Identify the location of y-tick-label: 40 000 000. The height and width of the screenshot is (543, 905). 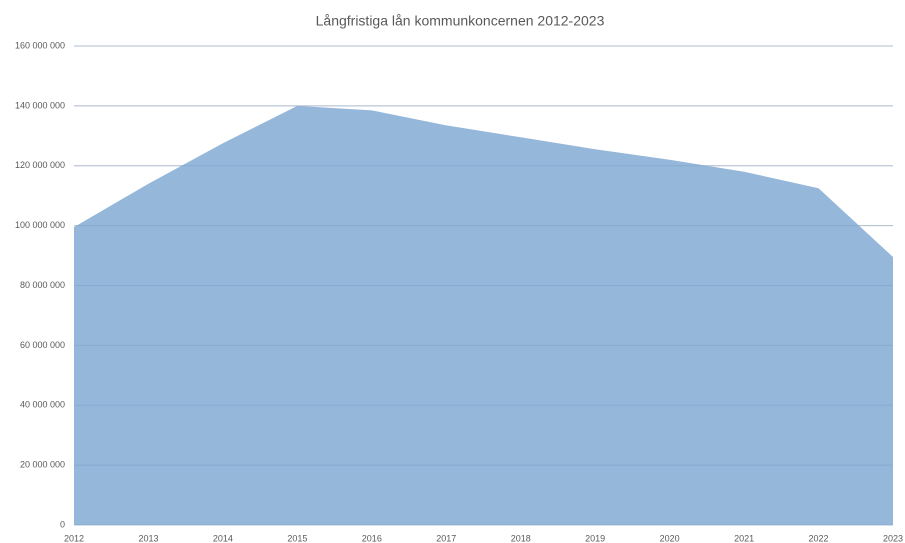
(42, 405).